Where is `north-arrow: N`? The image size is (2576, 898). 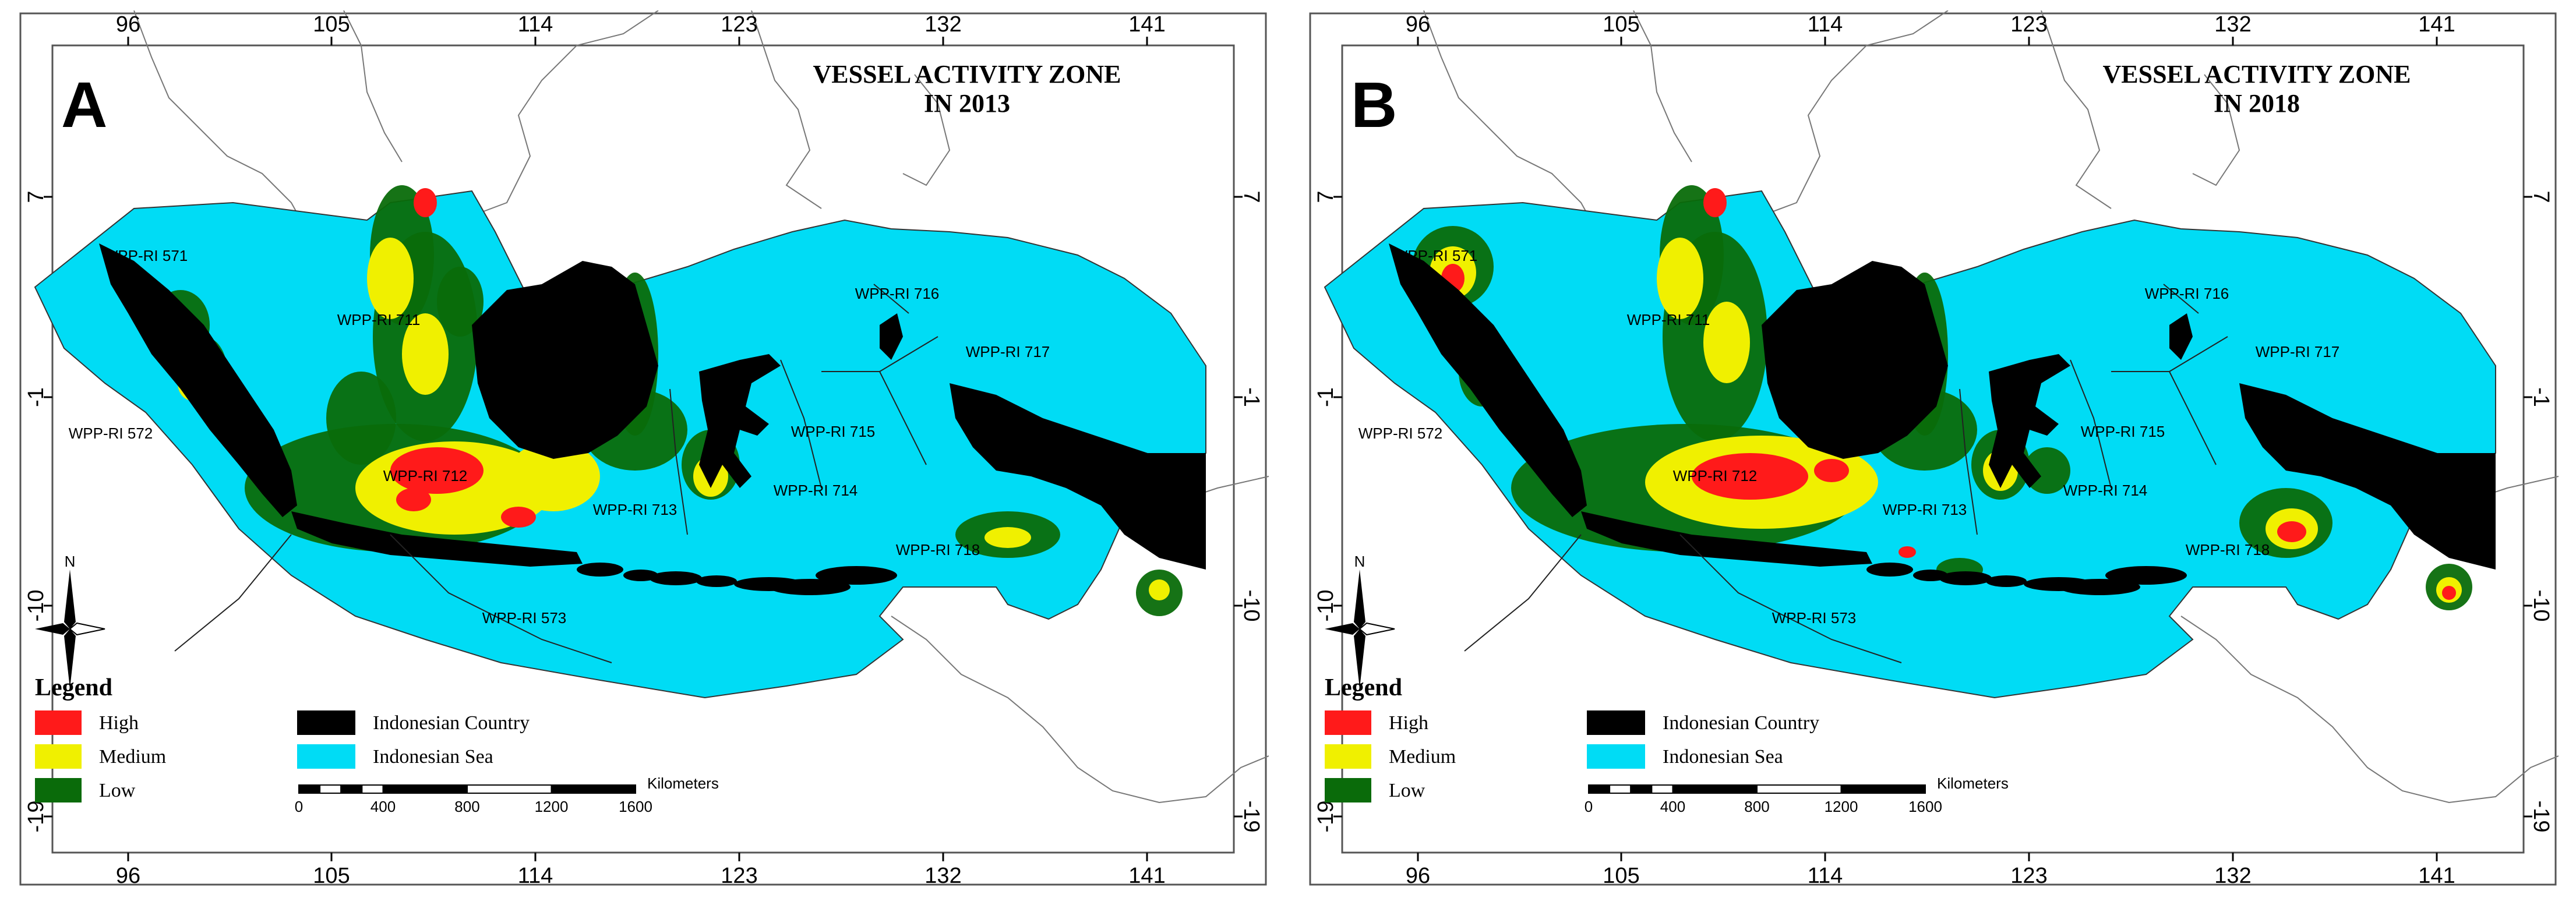 north-arrow: N is located at coordinates (1360, 620).